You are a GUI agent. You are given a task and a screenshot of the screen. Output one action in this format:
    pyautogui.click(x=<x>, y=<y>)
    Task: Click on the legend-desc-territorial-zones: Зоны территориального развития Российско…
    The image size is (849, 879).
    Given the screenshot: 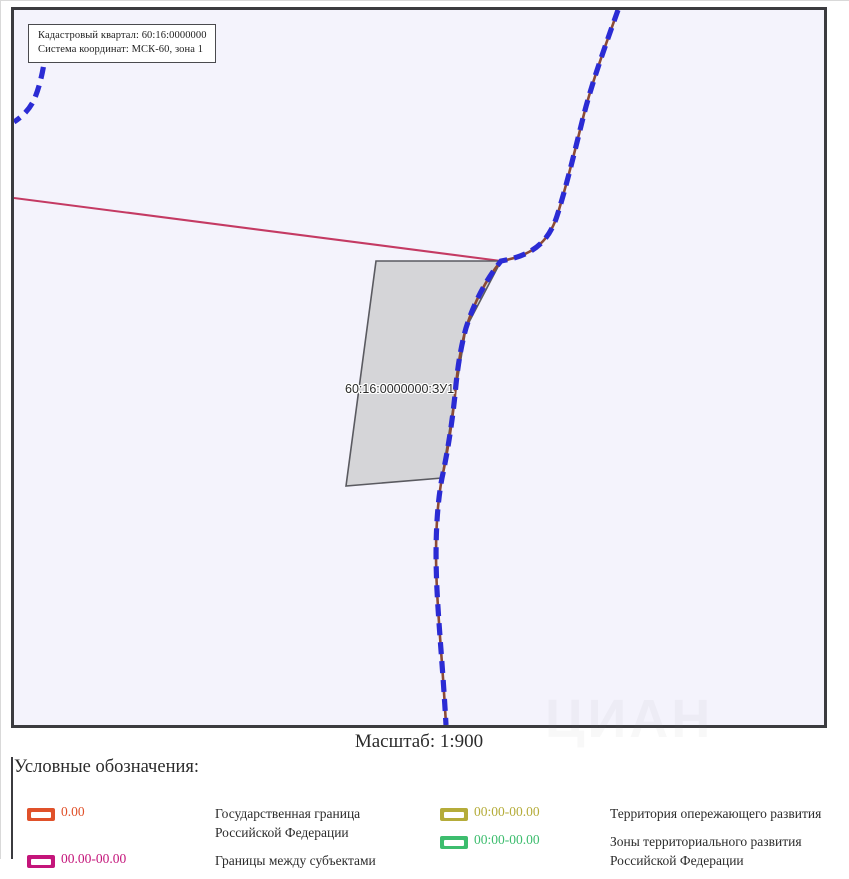 What is the action you would take?
    pyautogui.click(x=706, y=851)
    